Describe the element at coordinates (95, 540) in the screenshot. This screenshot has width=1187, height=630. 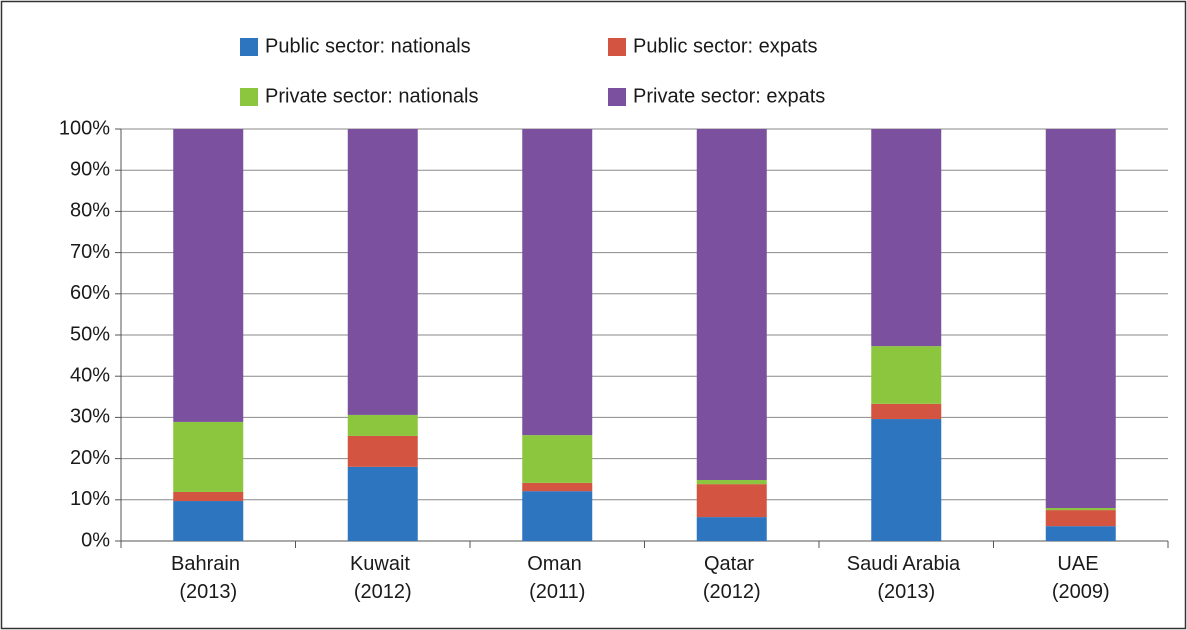
I see `y-tick-label: 0%` at that location.